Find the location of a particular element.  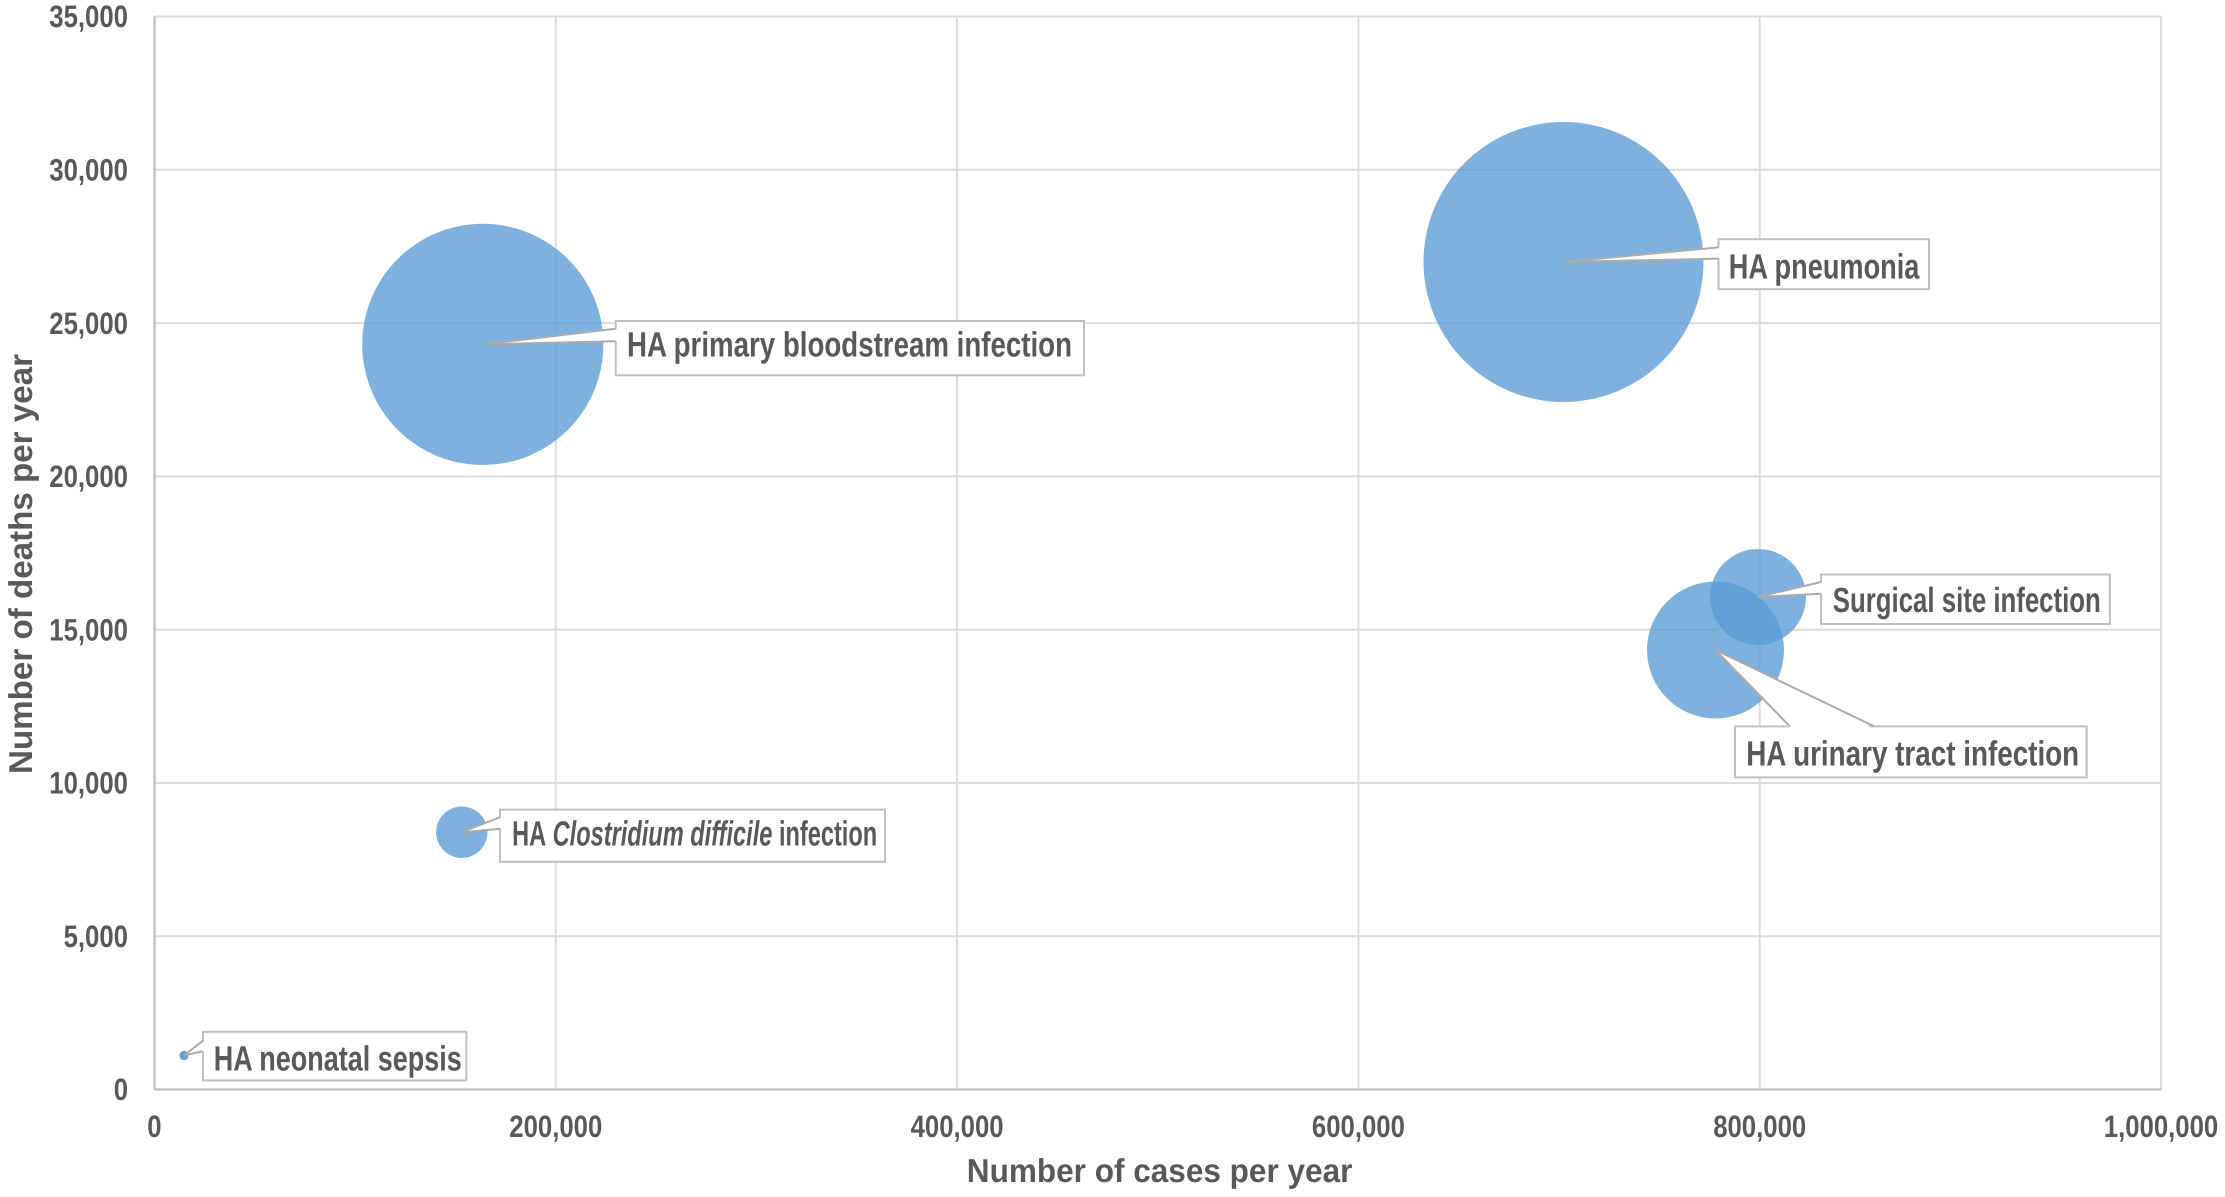

svg-text: HA neonatal sepsis is located at coordinates (338, 1058).